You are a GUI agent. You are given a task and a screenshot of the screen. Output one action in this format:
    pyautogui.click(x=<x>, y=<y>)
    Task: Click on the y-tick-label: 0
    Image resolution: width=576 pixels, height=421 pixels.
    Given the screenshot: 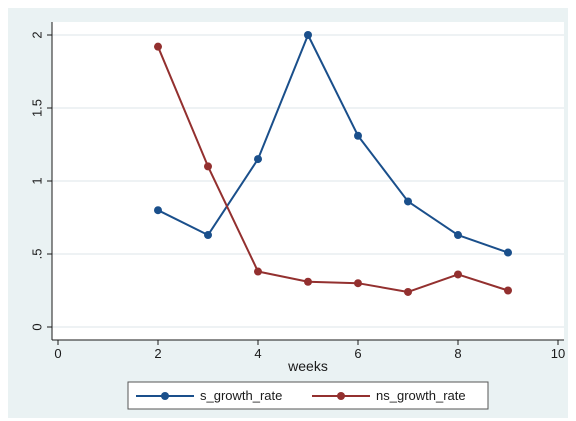 What is the action you would take?
    pyautogui.click(x=36, y=326)
    